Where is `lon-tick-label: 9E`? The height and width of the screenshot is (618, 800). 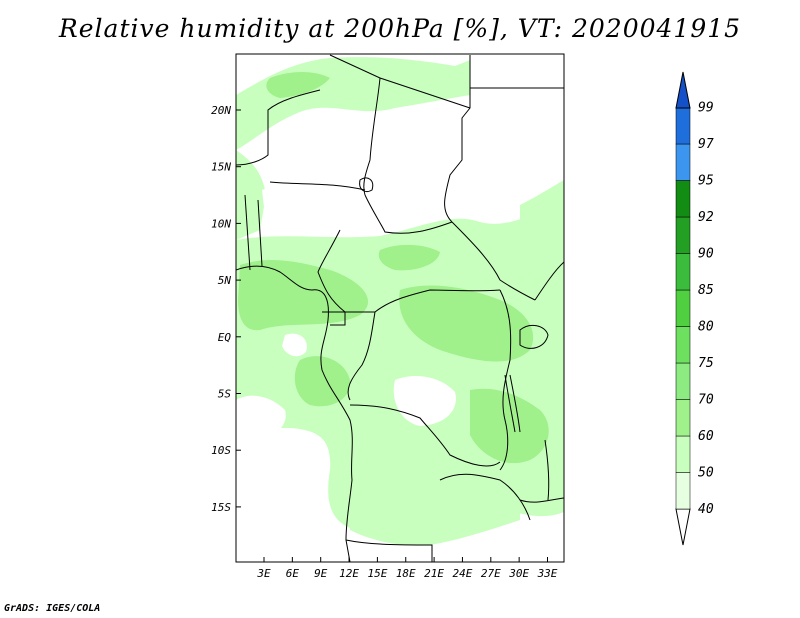
lon-tick-label: 9E is located at coordinates (321, 573).